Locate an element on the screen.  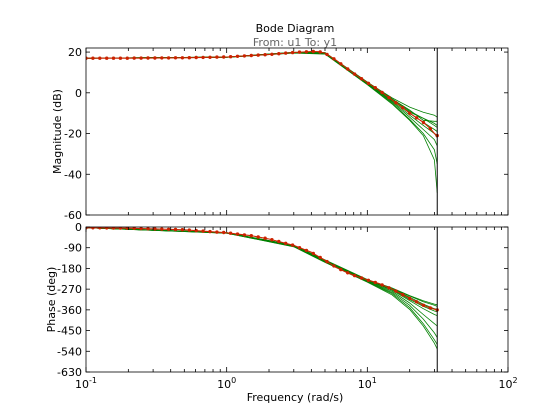
phase-y-tick-label: -180 is located at coordinates (69, 268).